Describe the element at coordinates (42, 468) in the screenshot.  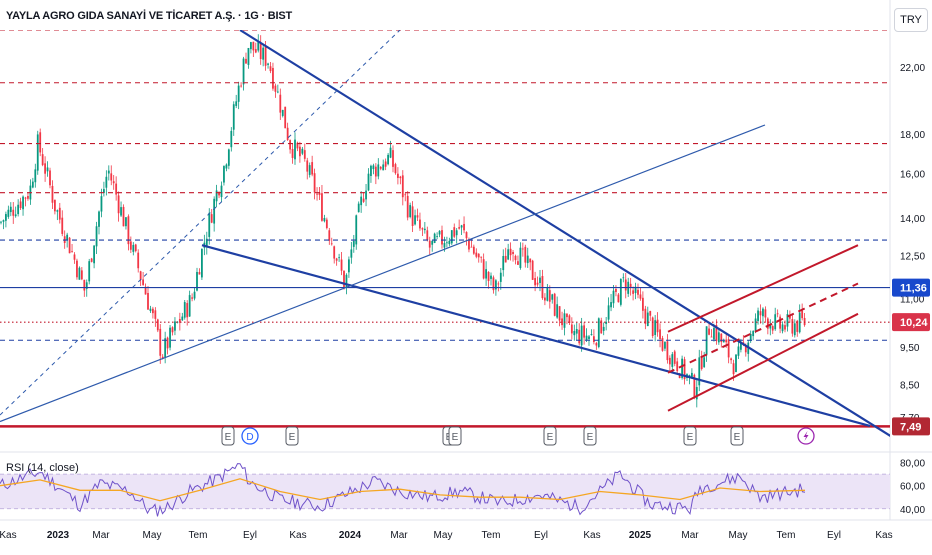
I see `rsi-legend-label: RSI (14, close)` at that location.